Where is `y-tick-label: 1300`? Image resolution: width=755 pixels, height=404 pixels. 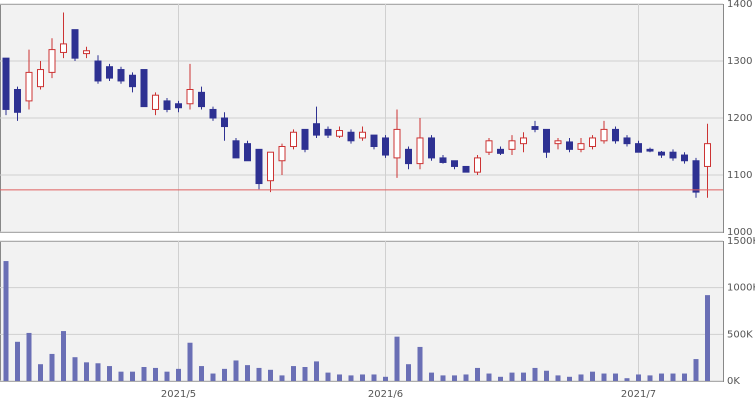
y-tick-label: 1300 is located at coordinates (739, 61).